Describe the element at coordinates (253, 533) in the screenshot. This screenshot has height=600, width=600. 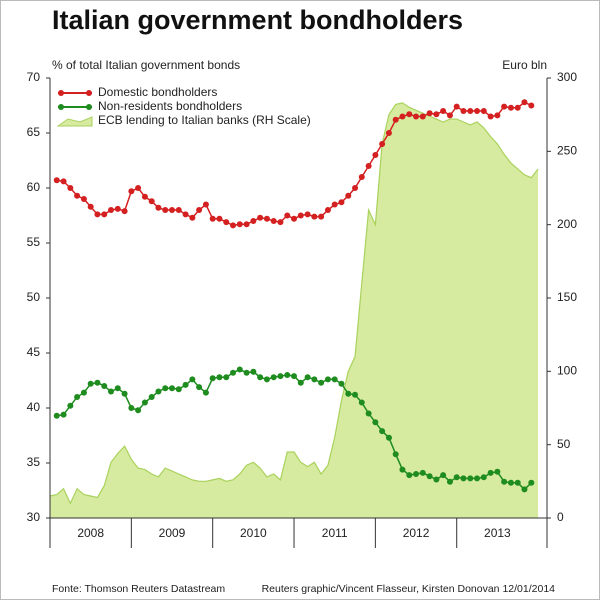
I see `x-tick-label: 2010` at that location.